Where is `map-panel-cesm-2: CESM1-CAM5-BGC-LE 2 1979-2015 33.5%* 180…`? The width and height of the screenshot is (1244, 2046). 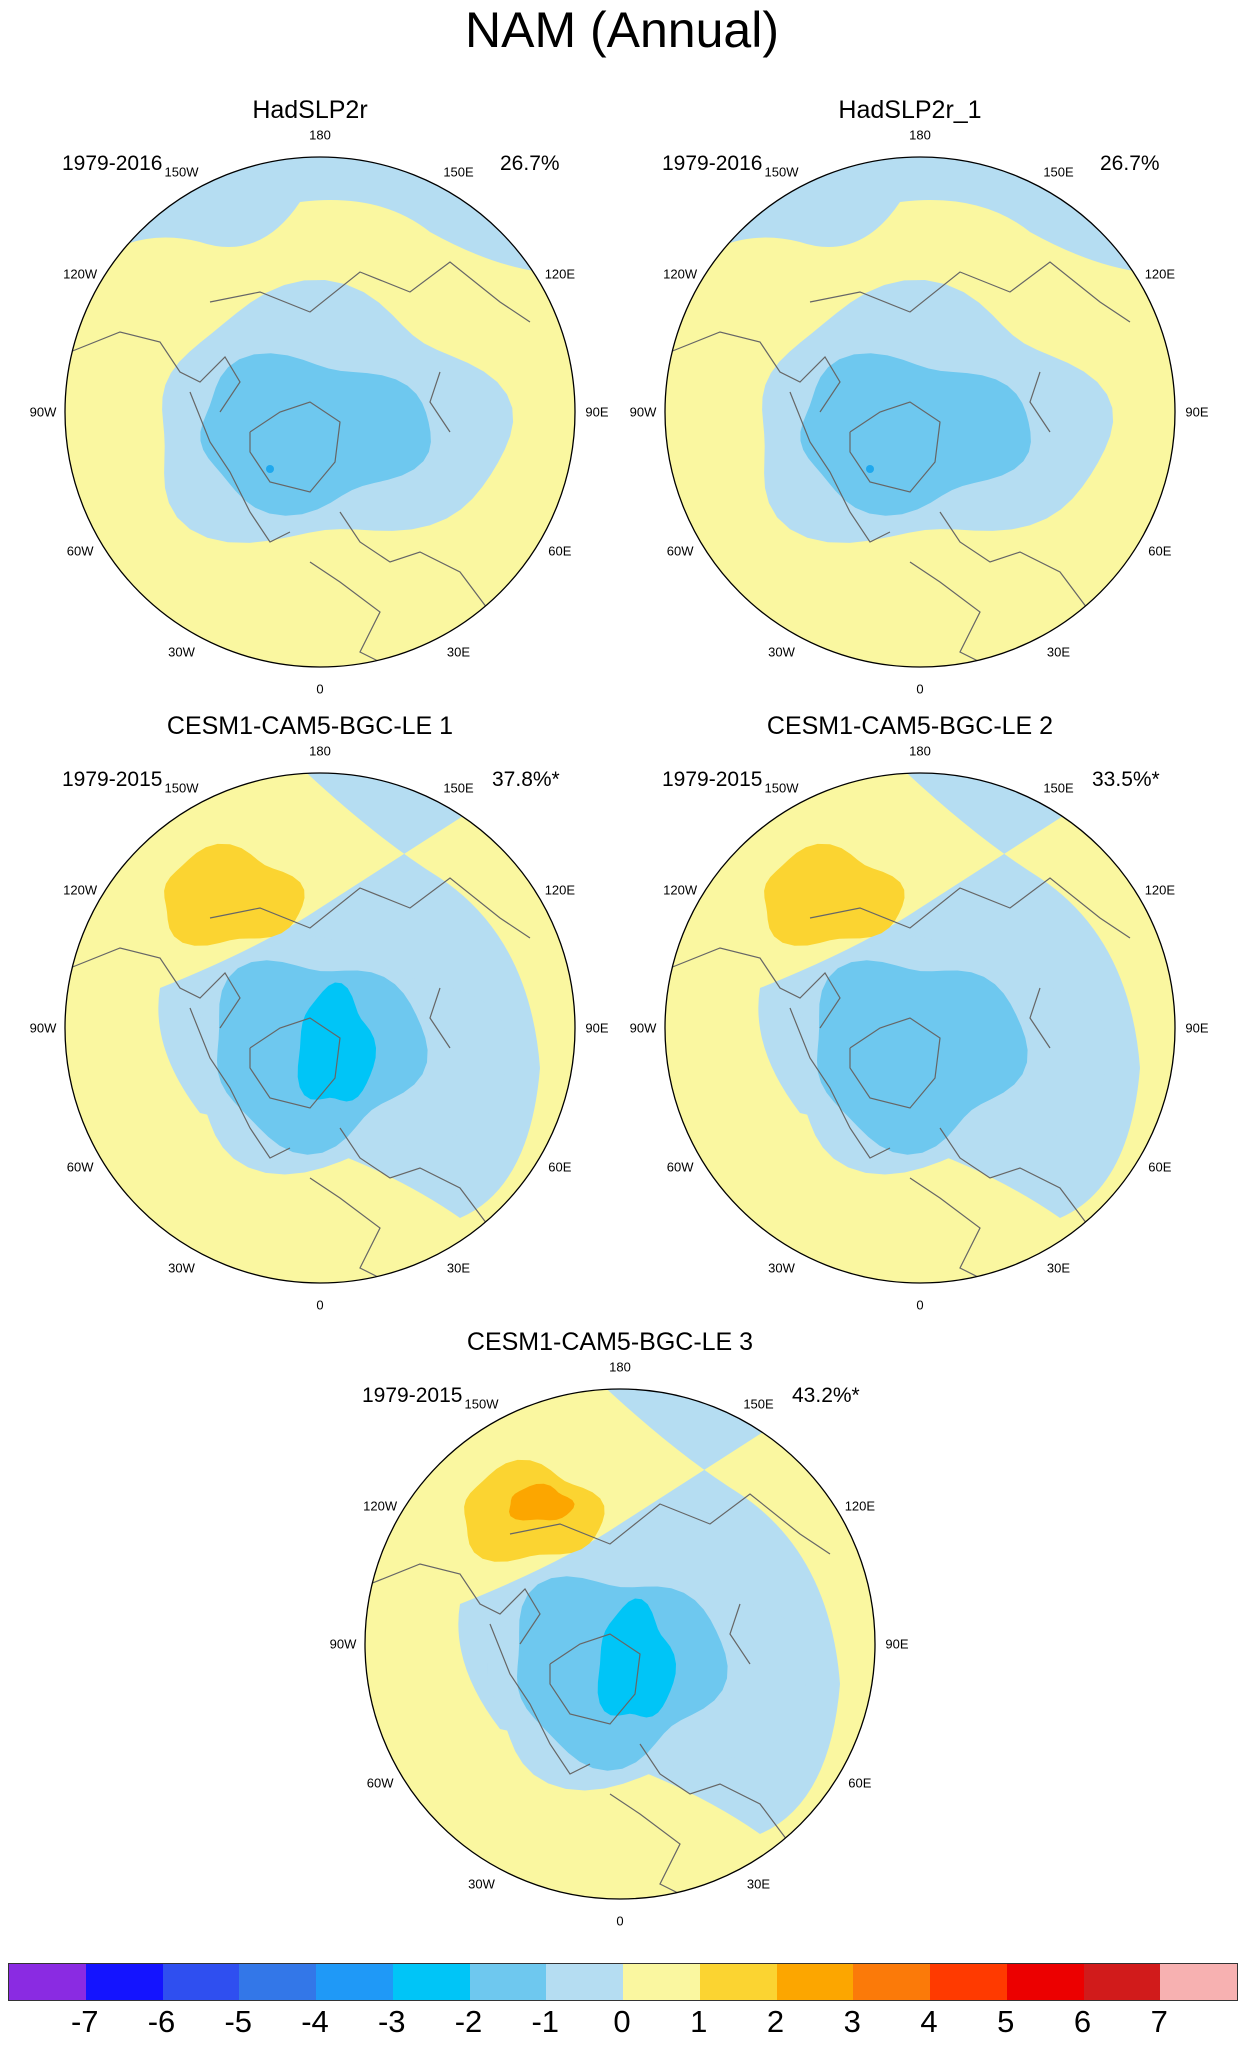 map-panel-cesm-2: CESM1-CAM5-BGC-LE 2 1979-2015 33.5%* 180… is located at coordinates (910, 1009).